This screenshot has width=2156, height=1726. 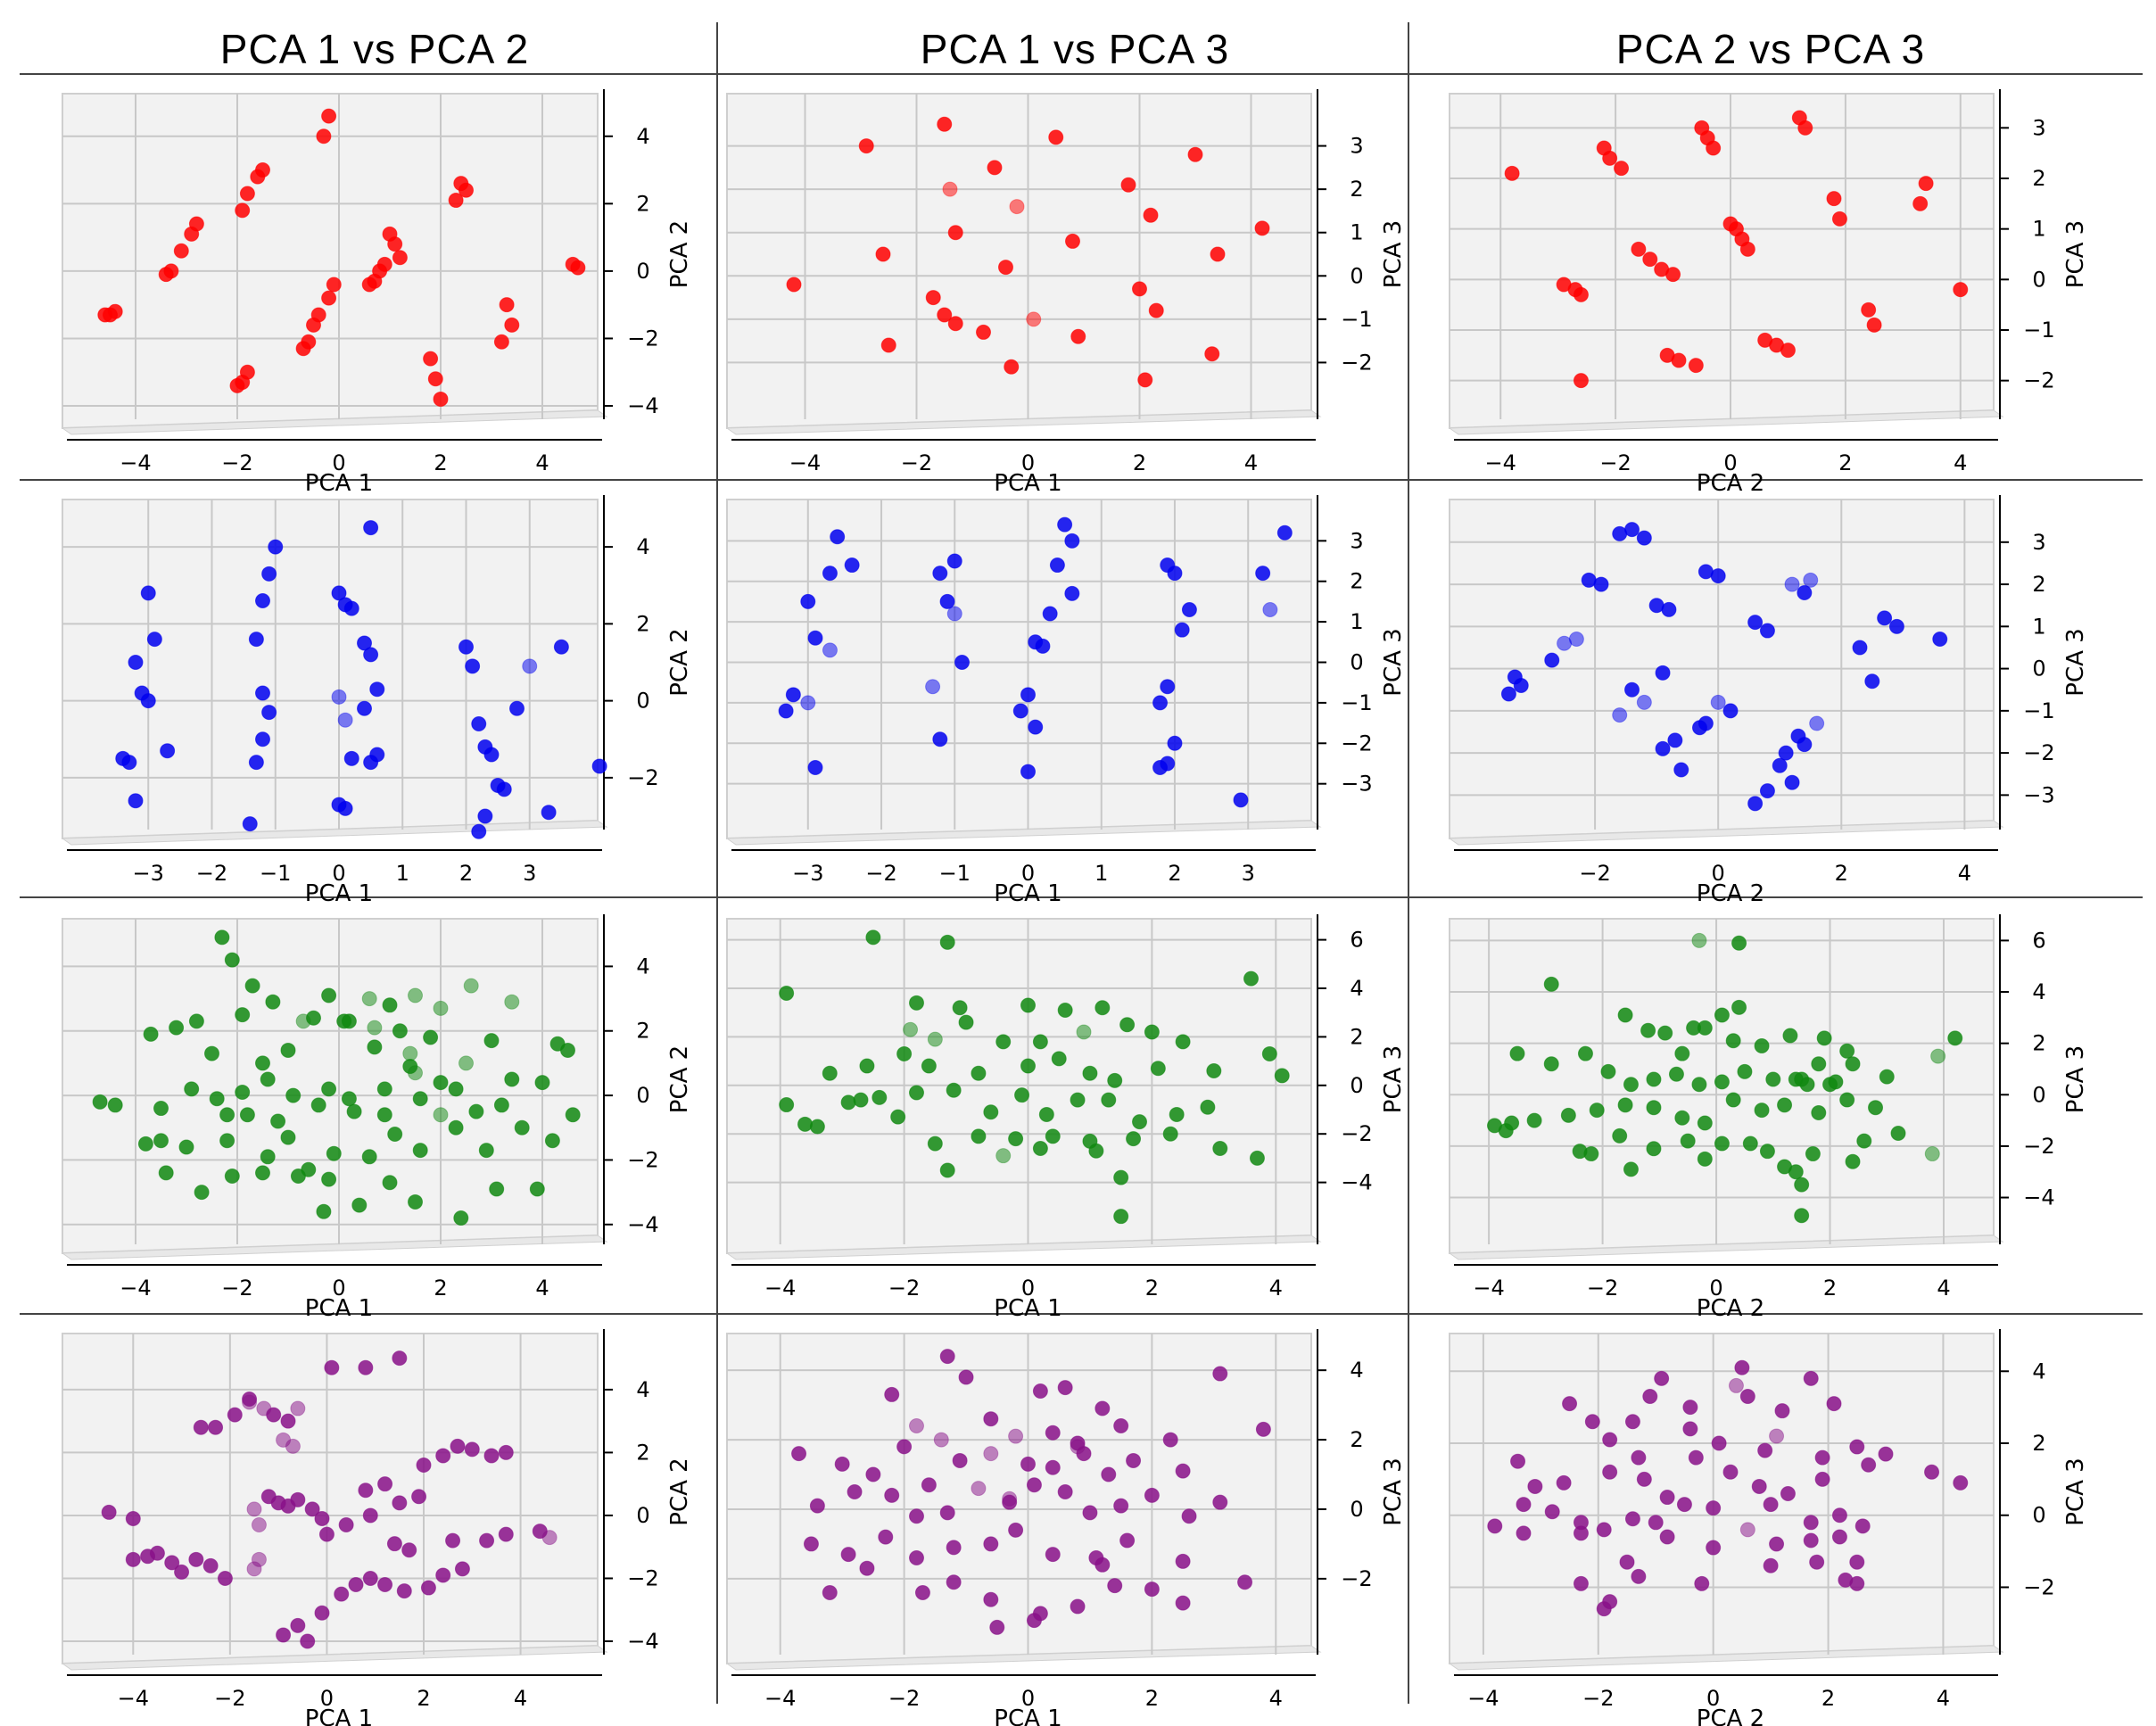 I want to click on x-tick-label: 4, so click(x=1276, y=1288).